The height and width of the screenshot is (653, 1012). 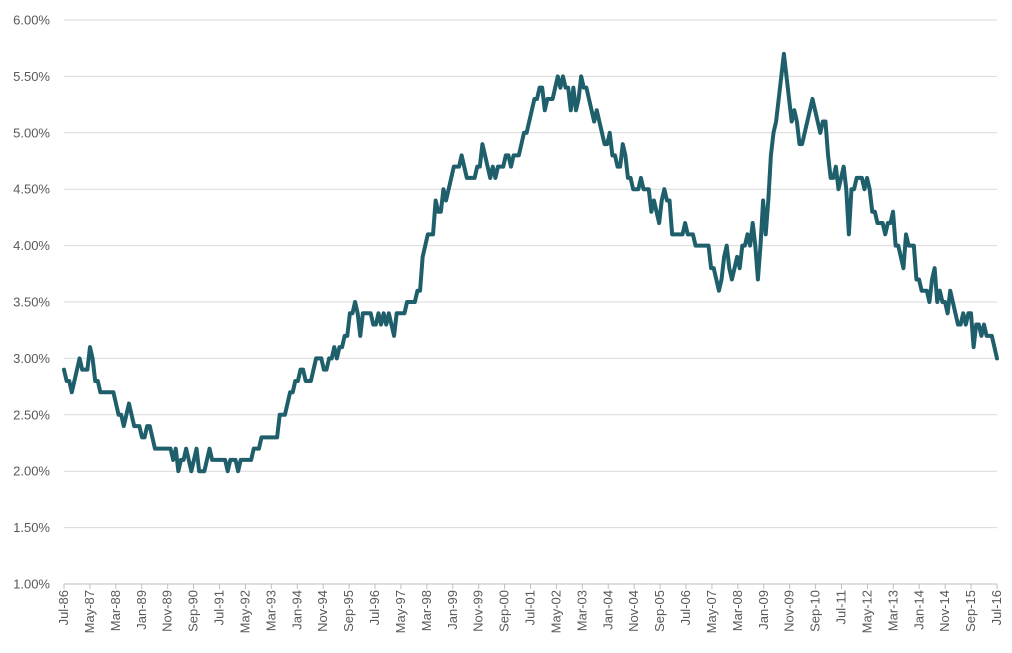 What do you see at coordinates (866, 611) in the screenshot?
I see `x-tick-label: May-12` at bounding box center [866, 611].